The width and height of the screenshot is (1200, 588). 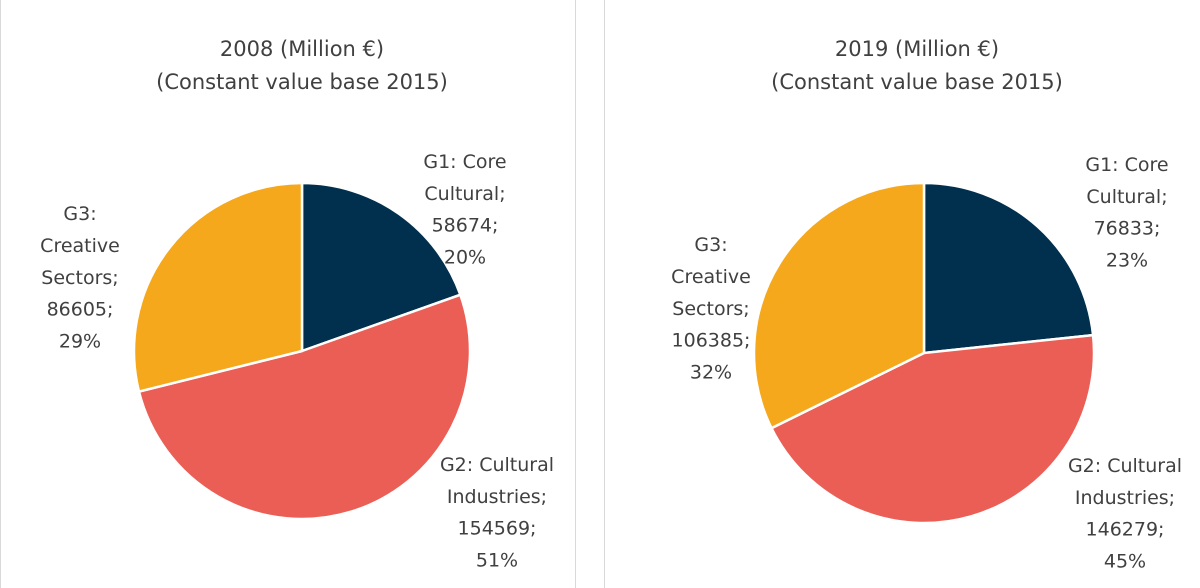 I want to click on slice-label: G2: Cultural Industries; 154569; 51%, so click(x=497, y=513).